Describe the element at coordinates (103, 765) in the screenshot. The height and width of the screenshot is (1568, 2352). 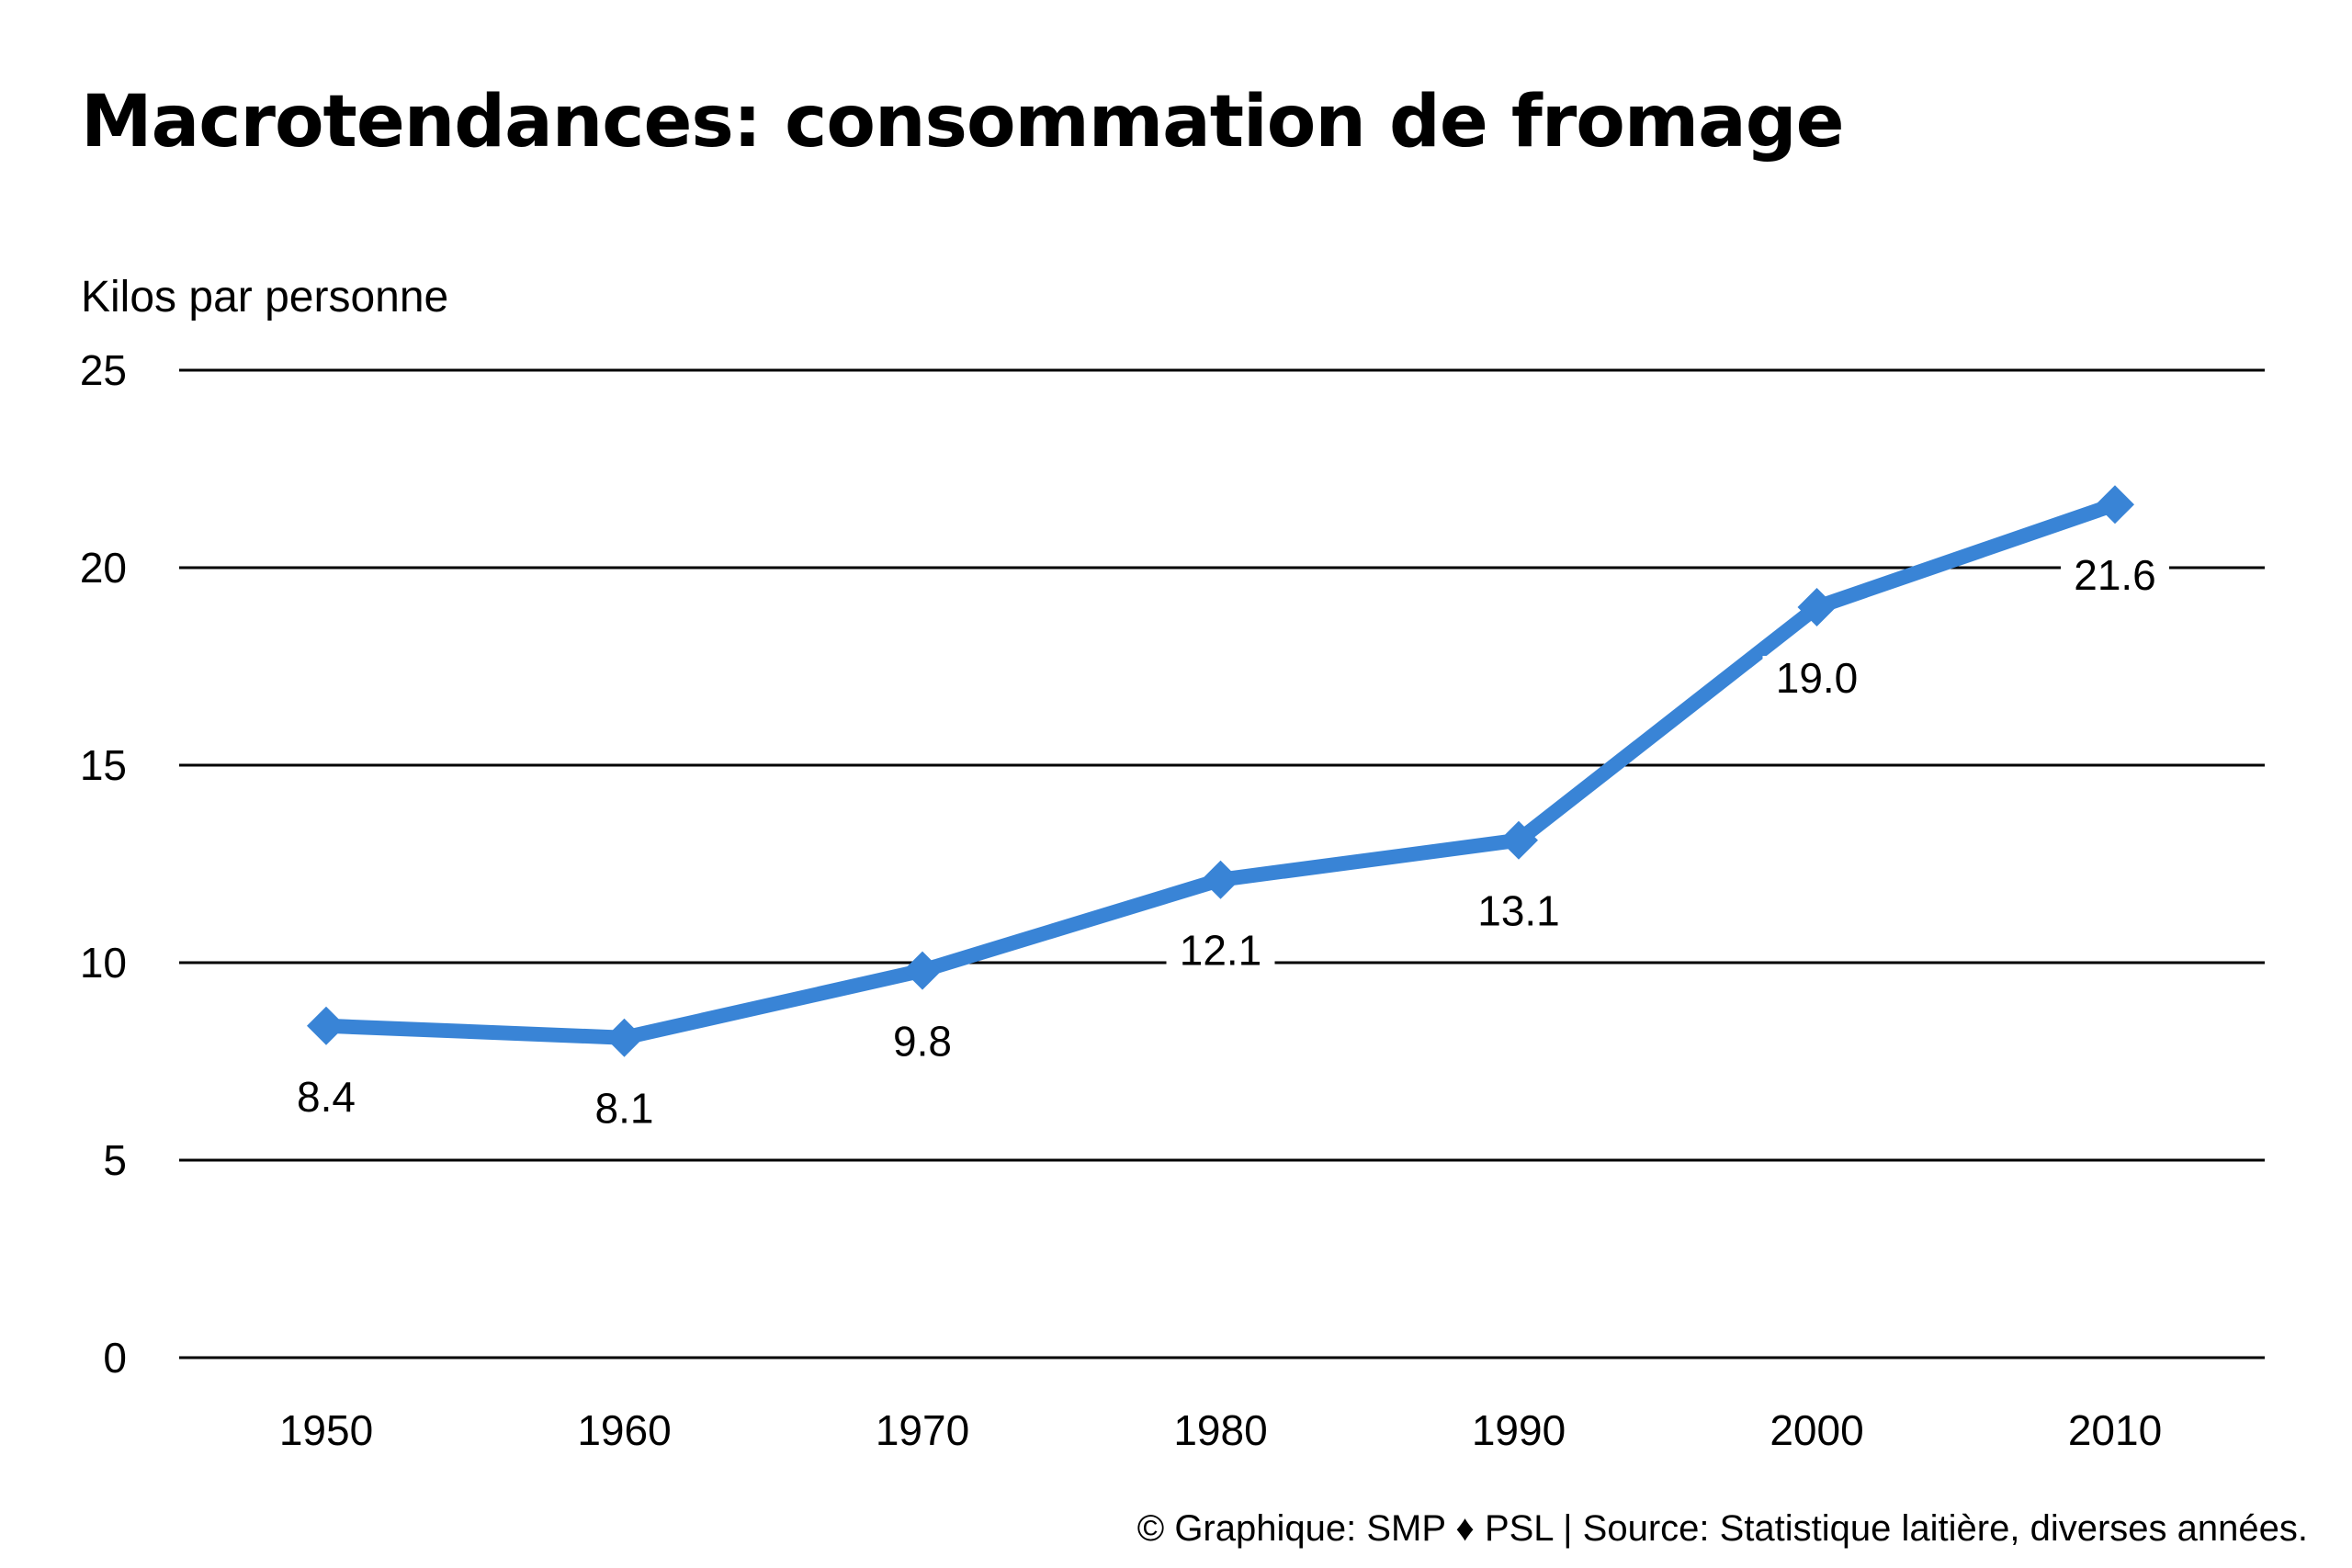
I see `y-tick-label: 15` at that location.